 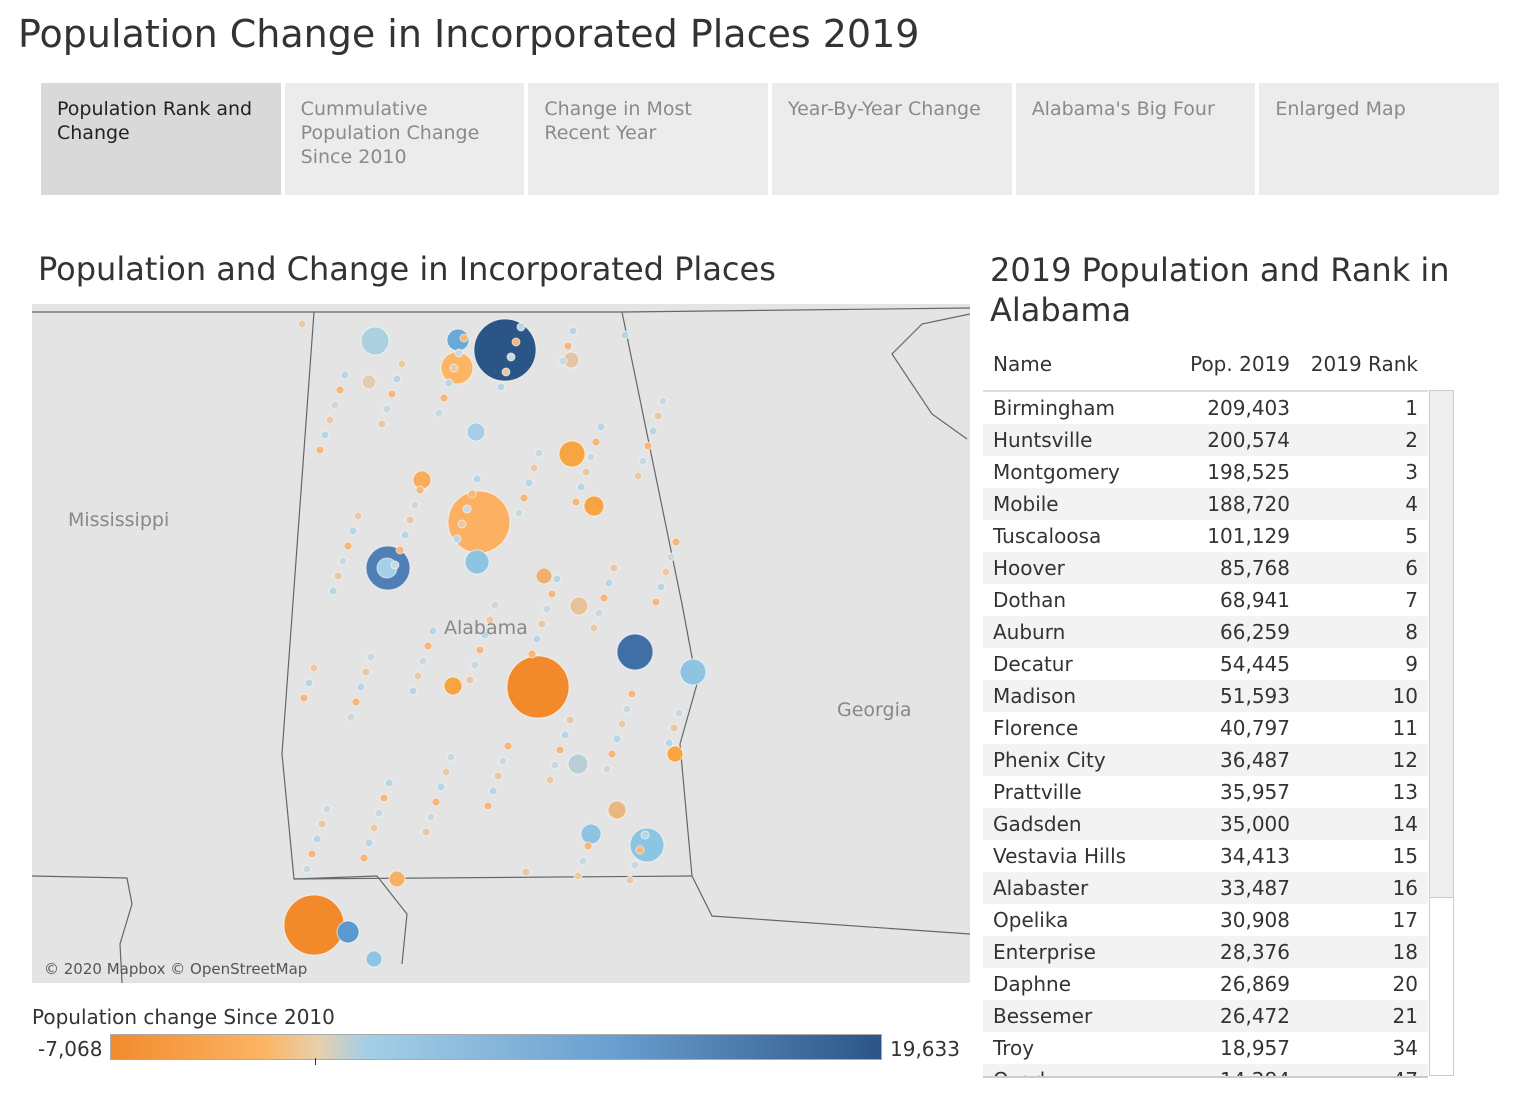 What do you see at coordinates (1205, 504) in the screenshot?
I see `table-row: Mobile 188,720 4` at bounding box center [1205, 504].